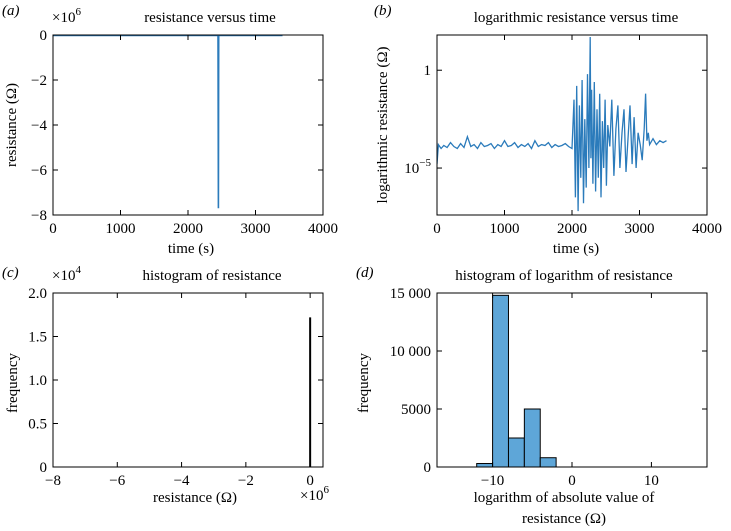 The image size is (731, 531). Describe the element at coordinates (572, 481) in the screenshot. I see `panel-d-xtick-label: 0` at that location.